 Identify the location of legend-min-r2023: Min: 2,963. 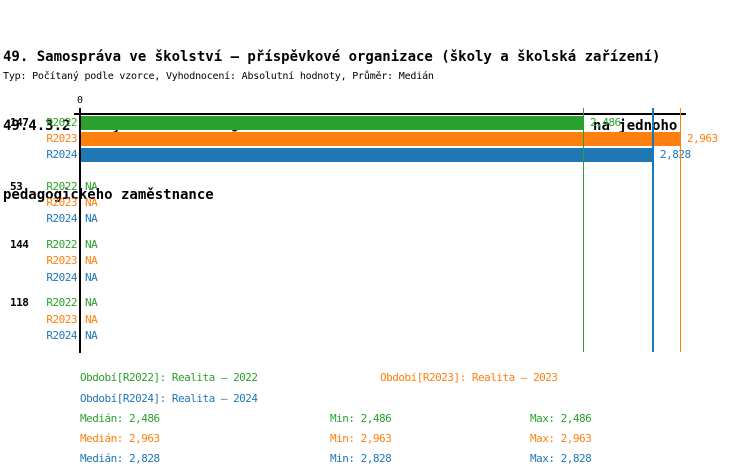
(361, 438).